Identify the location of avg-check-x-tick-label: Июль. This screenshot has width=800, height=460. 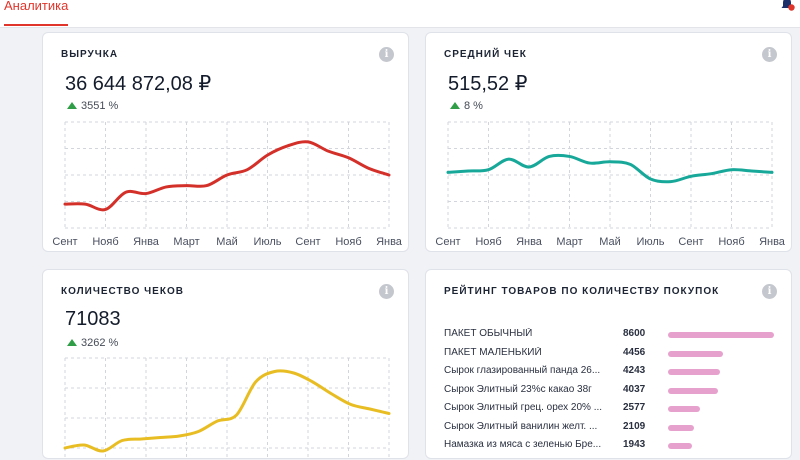
(650, 242).